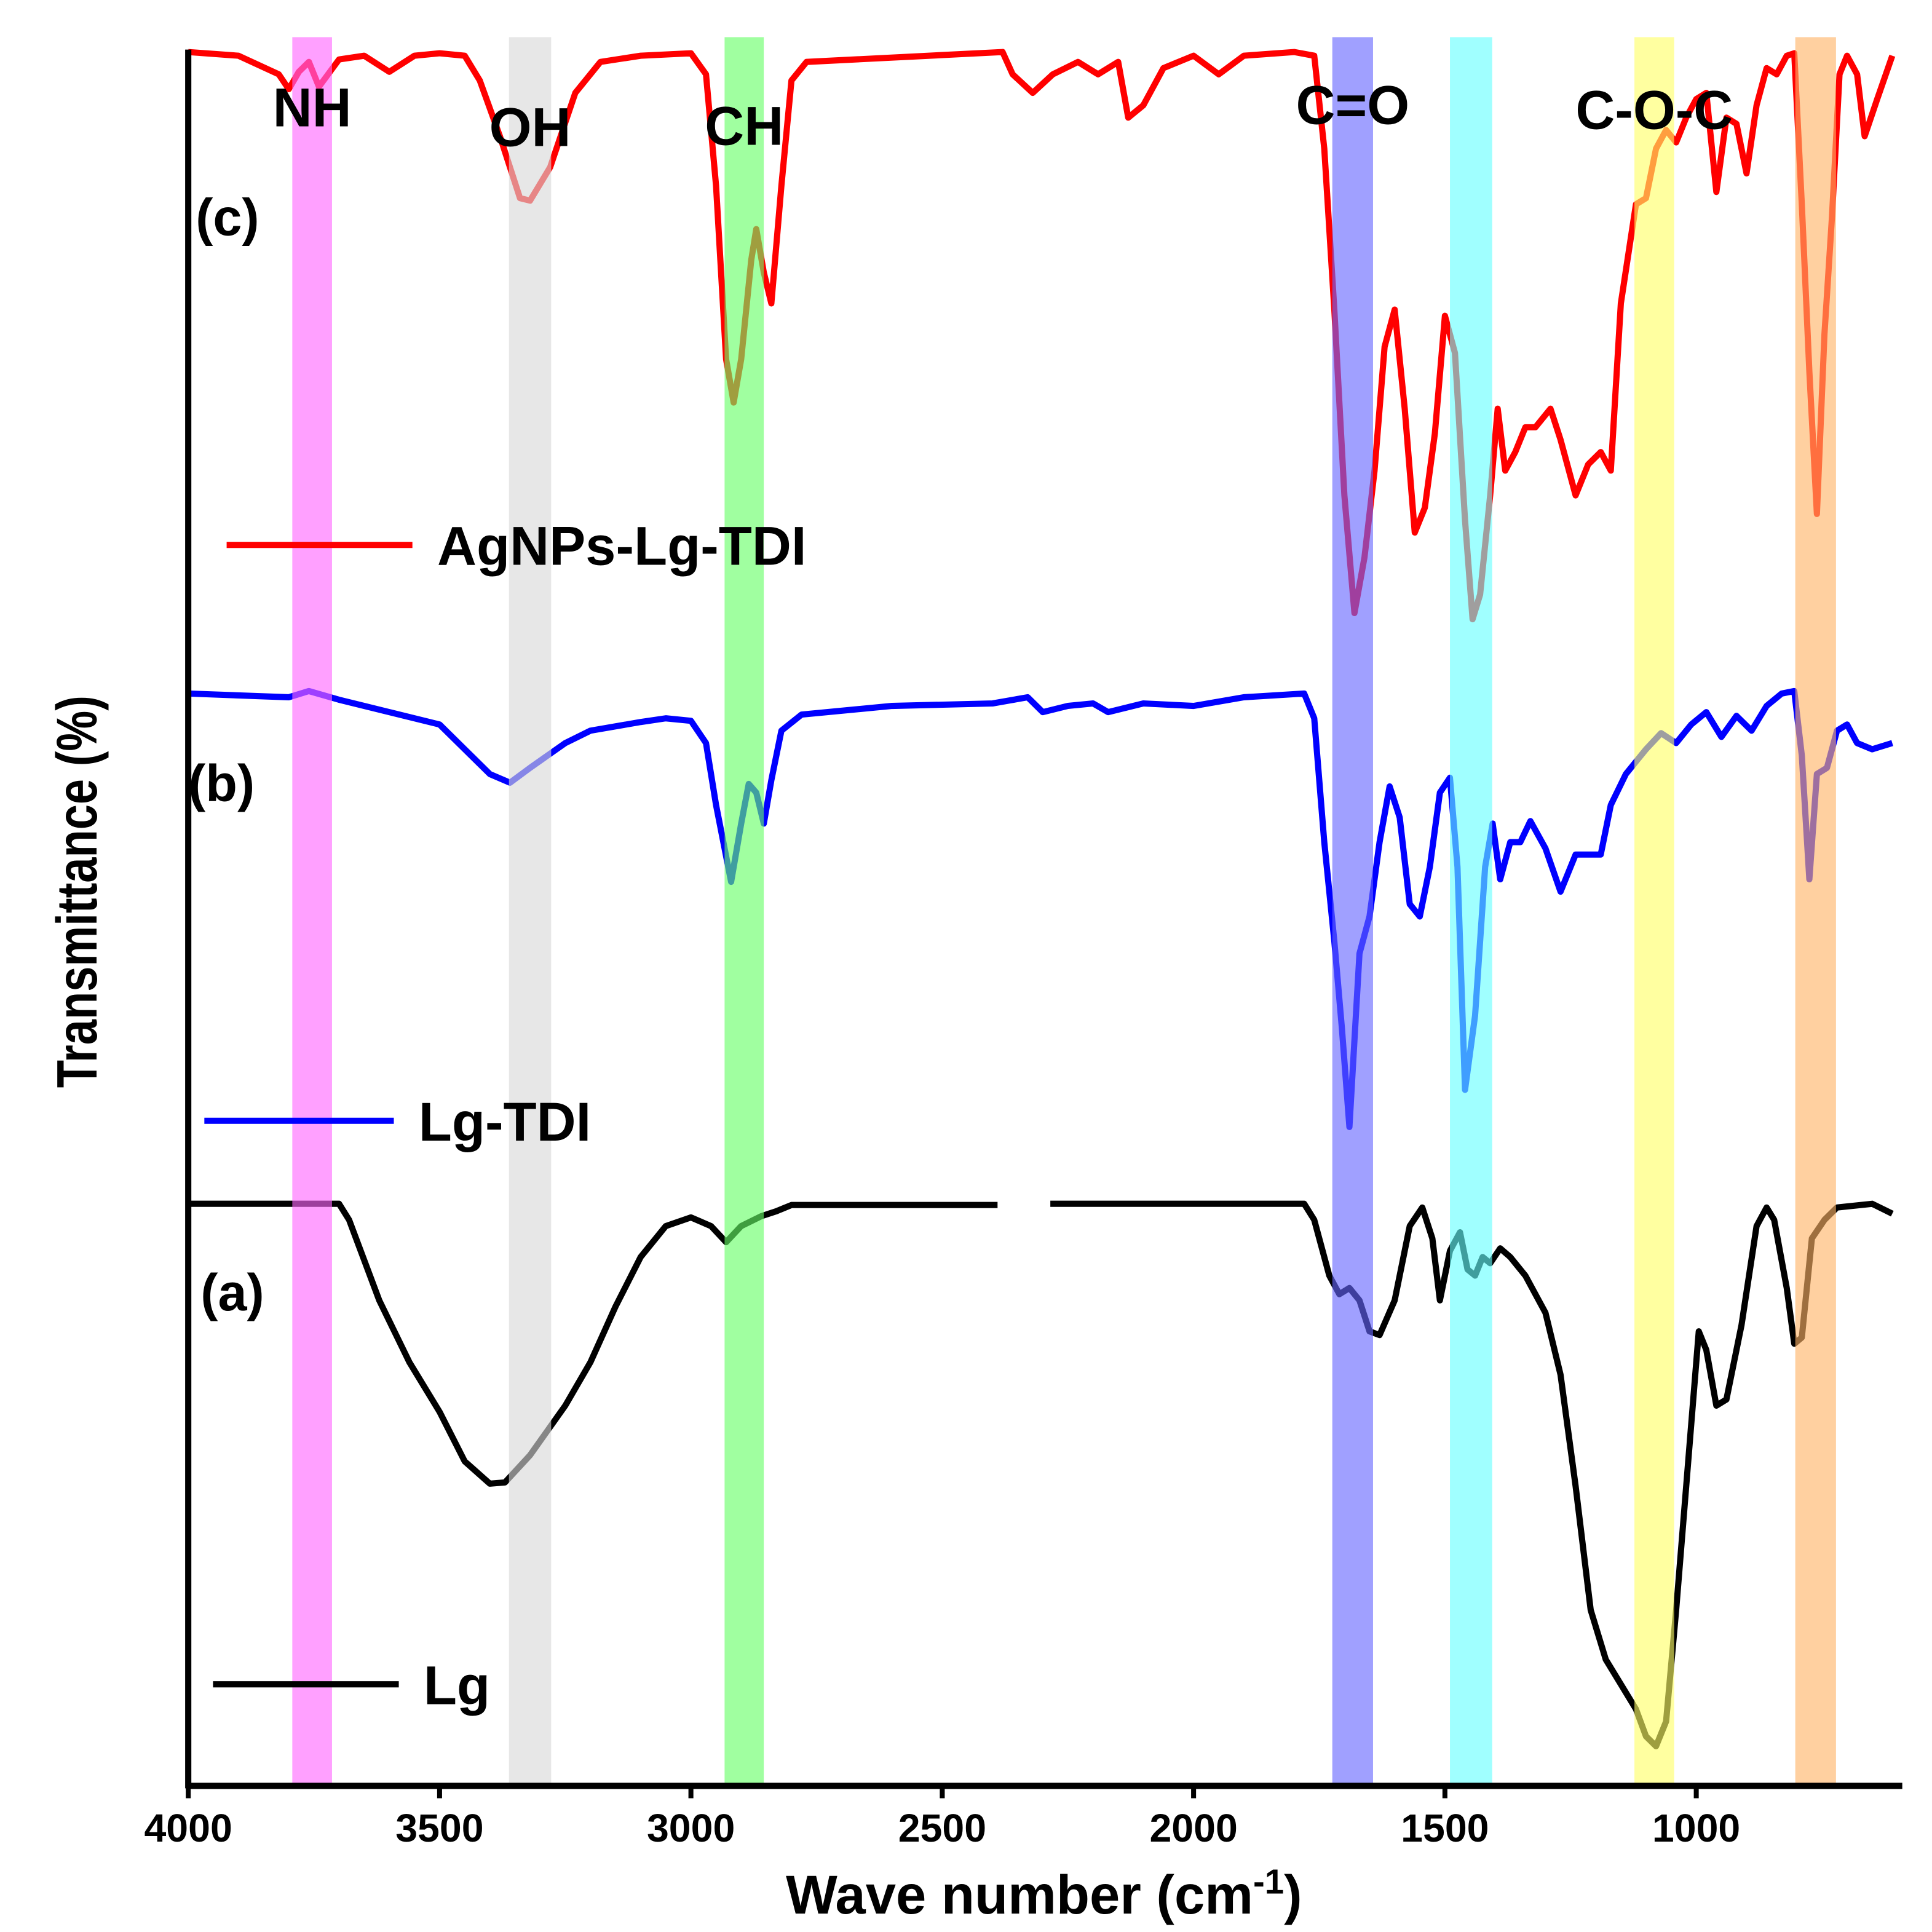 The width and height of the screenshot is (1932, 1932). I want to click on band-label: NH, so click(312, 107).